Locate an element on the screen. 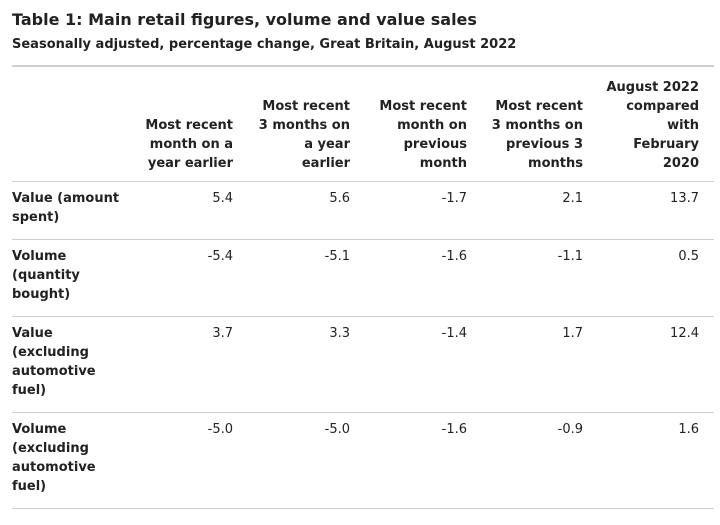  table-cell: 0.5 is located at coordinates (688, 256).